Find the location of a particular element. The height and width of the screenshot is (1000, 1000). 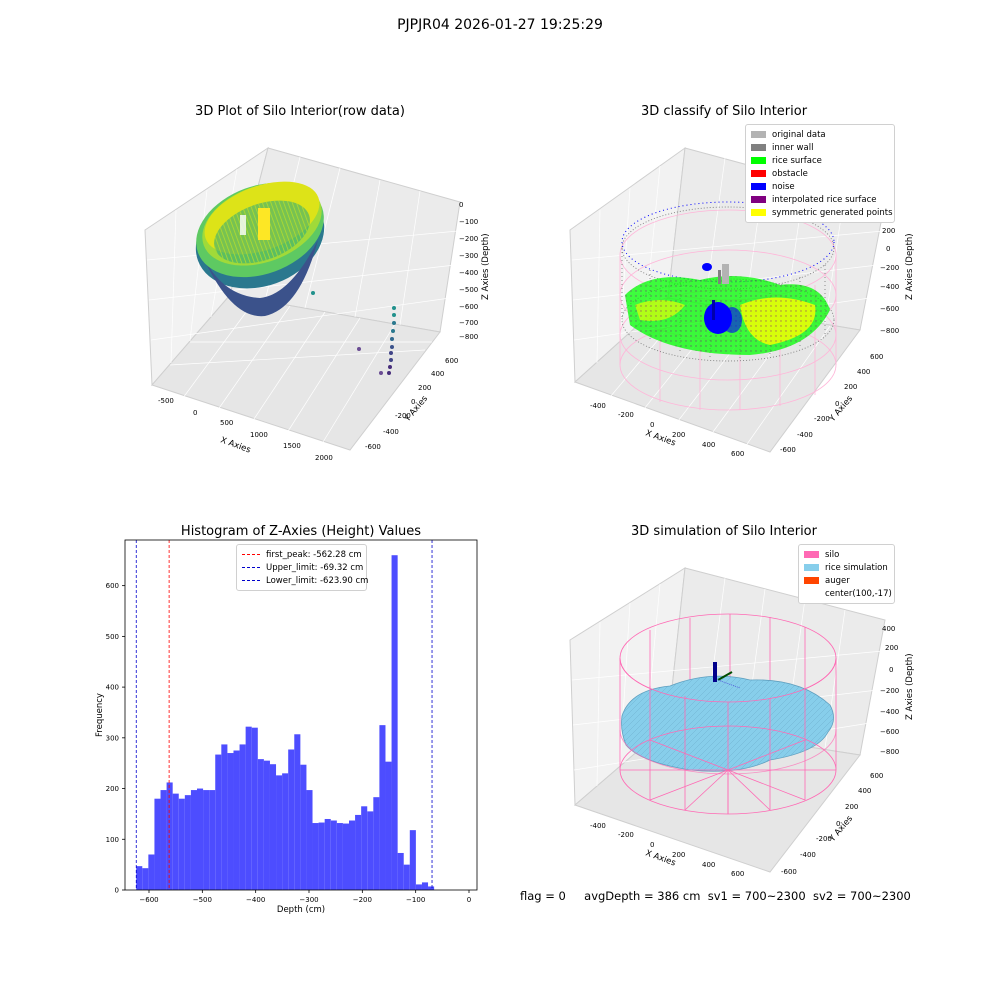

panel1-y-tick: -400 is located at coordinates (391, 432).